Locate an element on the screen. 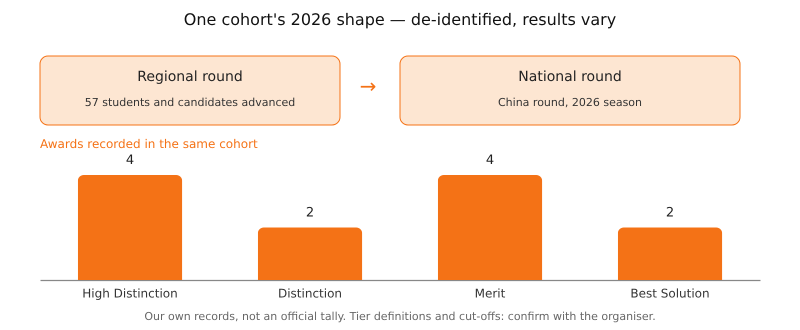  x-tick-label: High Distinction is located at coordinates (130, 293).